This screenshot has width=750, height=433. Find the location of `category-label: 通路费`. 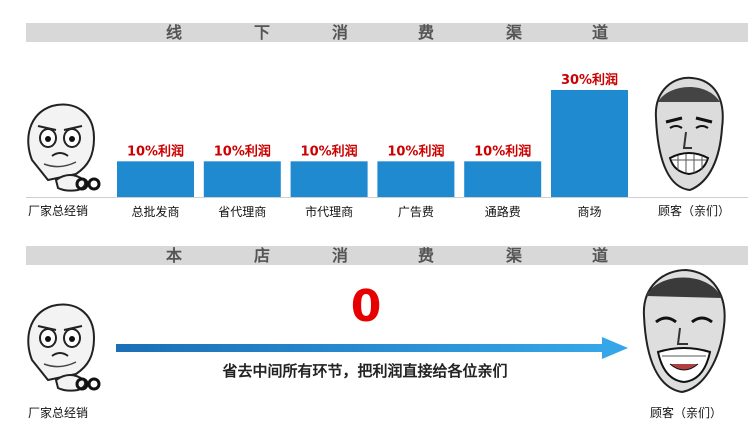

category-label: 通路费 is located at coordinates (503, 211).